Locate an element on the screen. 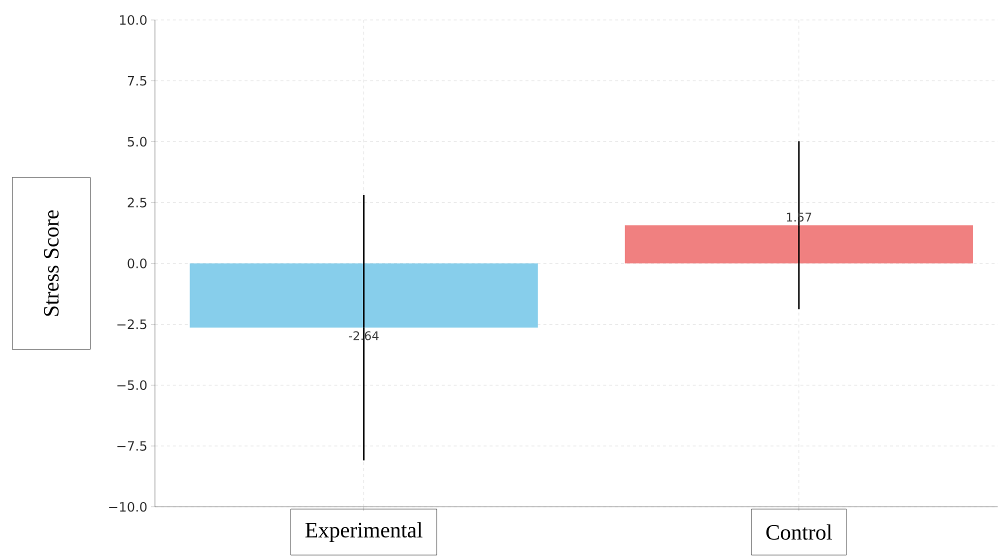 Image resolution: width=998 pixels, height=556 pixels. x-tick-label: Control is located at coordinates (799, 532).